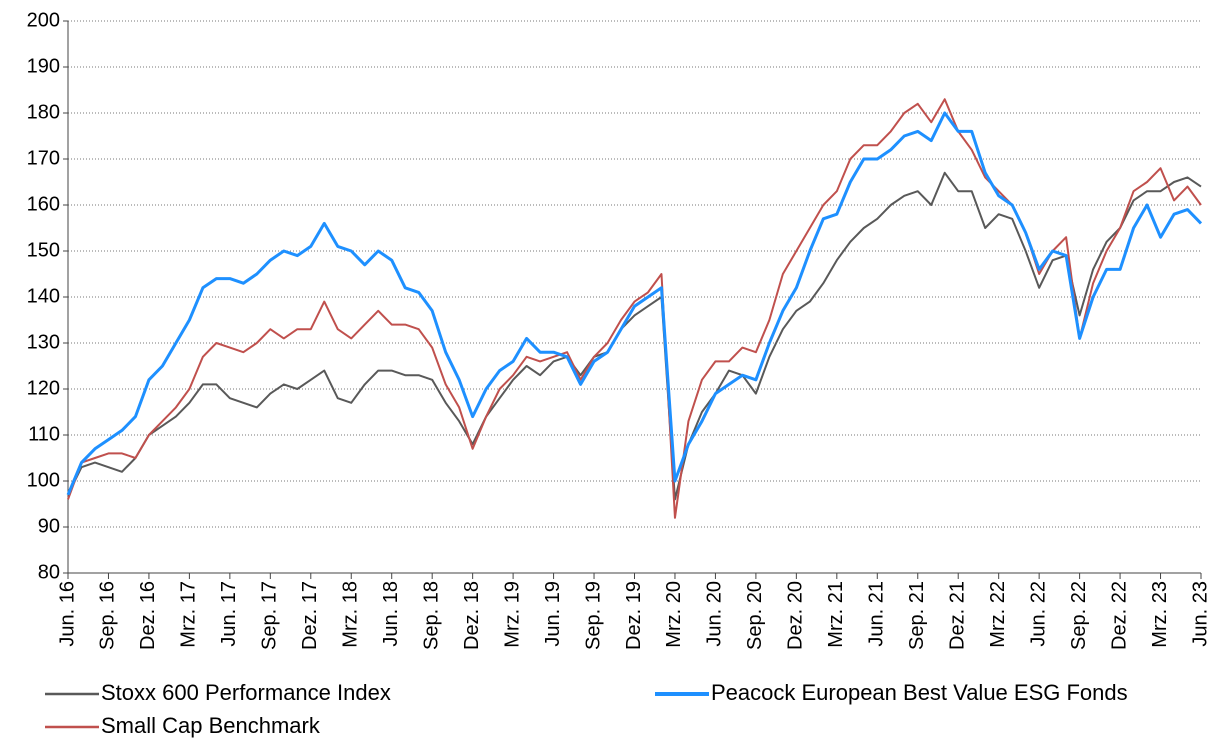 This screenshot has height=742, width=1213. Describe the element at coordinates (796, 615) in the screenshot. I see `x-tick-label: Dez. 20` at that location.